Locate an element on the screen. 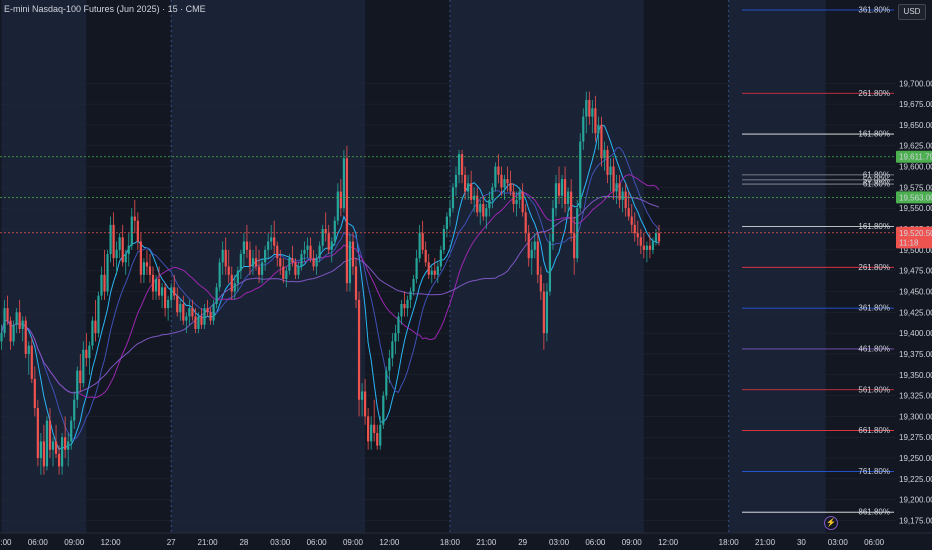 The width and height of the screenshot is (932, 550). time-axis is located at coordinates (466, 541).